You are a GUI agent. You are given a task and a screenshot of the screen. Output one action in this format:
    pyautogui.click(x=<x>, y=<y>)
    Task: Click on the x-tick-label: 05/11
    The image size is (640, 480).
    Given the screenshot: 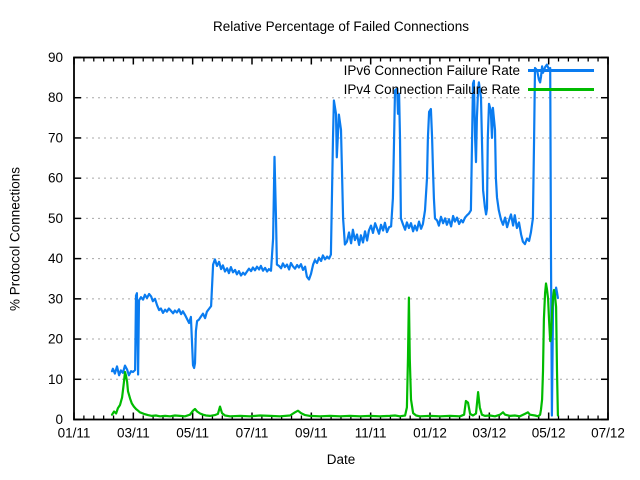 What is the action you would take?
    pyautogui.click(x=192, y=433)
    